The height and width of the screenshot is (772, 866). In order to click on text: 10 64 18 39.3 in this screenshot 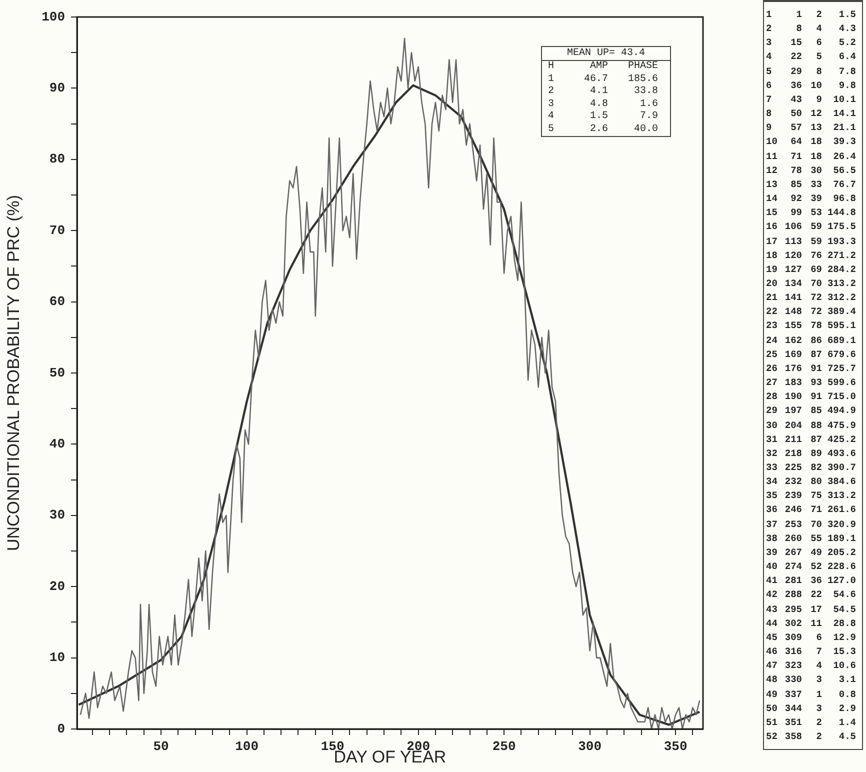, I will do `click(811, 142)`.